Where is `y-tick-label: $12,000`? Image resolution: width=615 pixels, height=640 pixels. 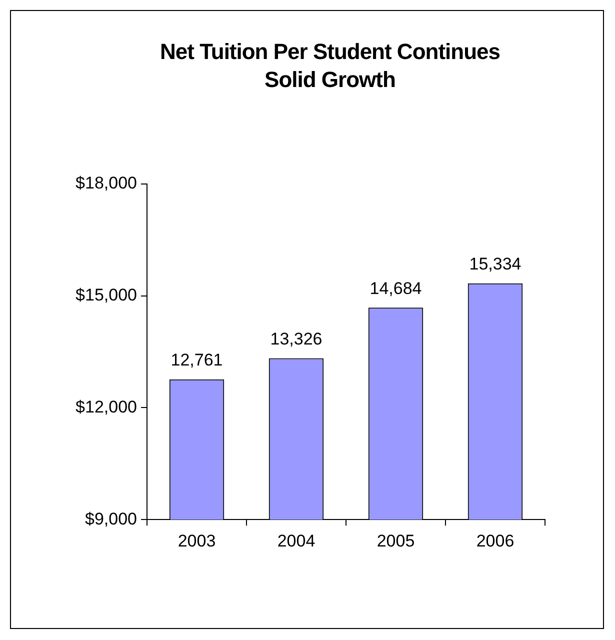 y-tick-label: $12,000 is located at coordinates (106, 406).